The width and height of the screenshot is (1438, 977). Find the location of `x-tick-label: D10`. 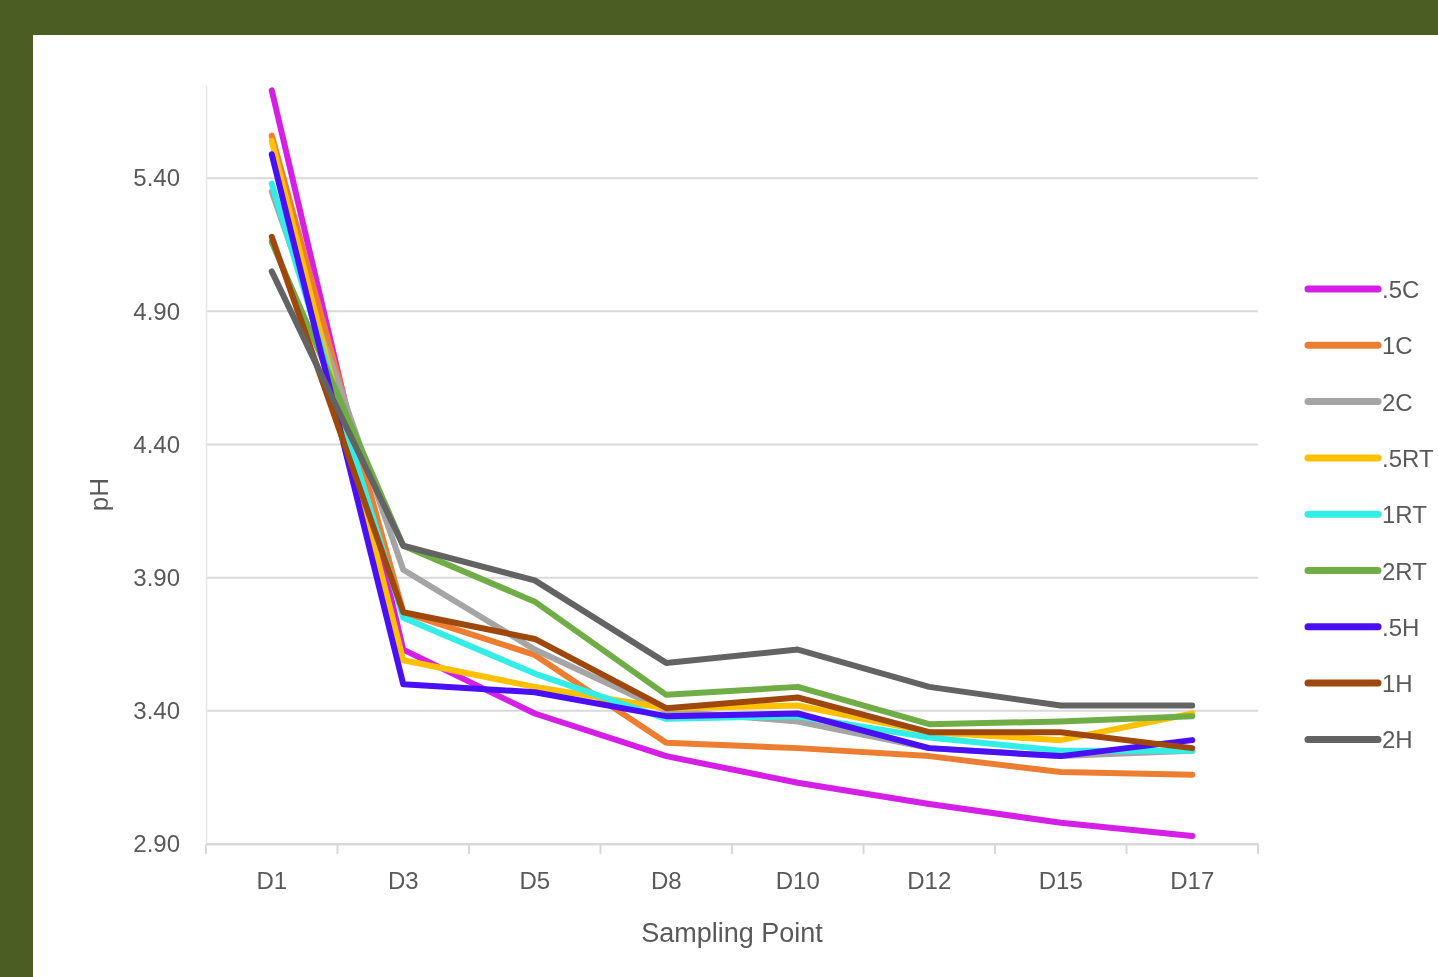

x-tick-label: D10 is located at coordinates (797, 881).